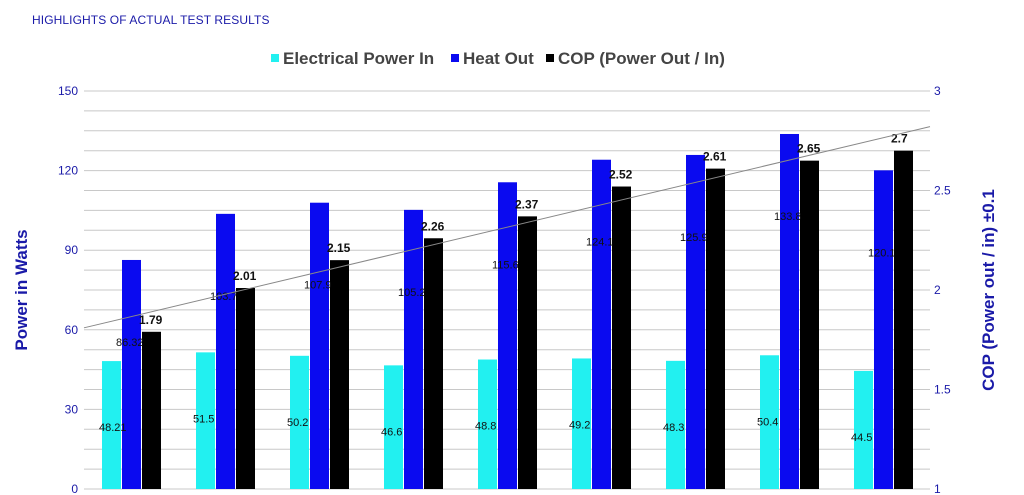 This screenshot has height=495, width=1024. I want to click on y-axis-title: Power in Watts, so click(21, 289).